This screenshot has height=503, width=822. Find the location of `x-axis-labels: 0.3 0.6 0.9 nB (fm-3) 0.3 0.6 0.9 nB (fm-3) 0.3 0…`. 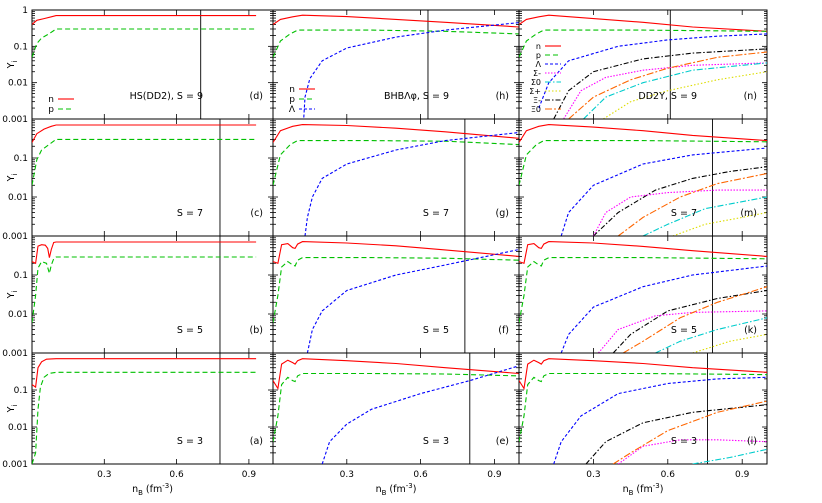

x-axis-labels: 0.3 0.6 0.9 nB (fm-3) 0.3 0.6 0.9 nB (fm-3) 0.3 0… is located at coordinates (423, 483).